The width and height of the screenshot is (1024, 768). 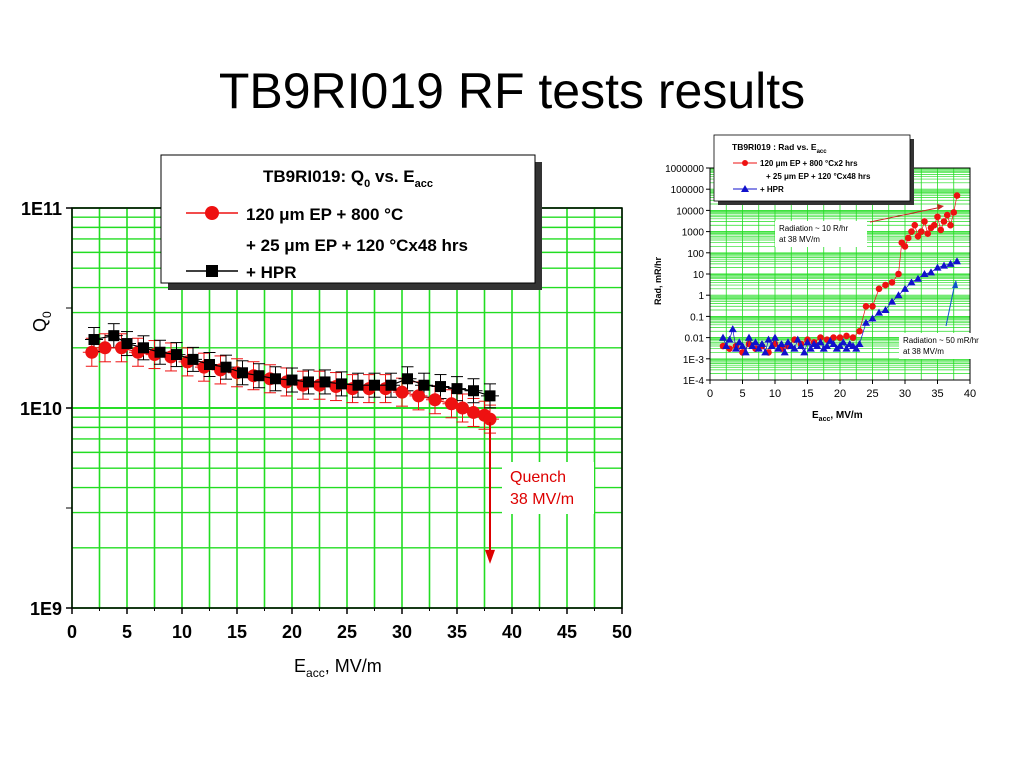 What do you see at coordinates (324, 214) in the screenshot?
I see `legend-label: 120 μm EP + 800 °C` at bounding box center [324, 214].